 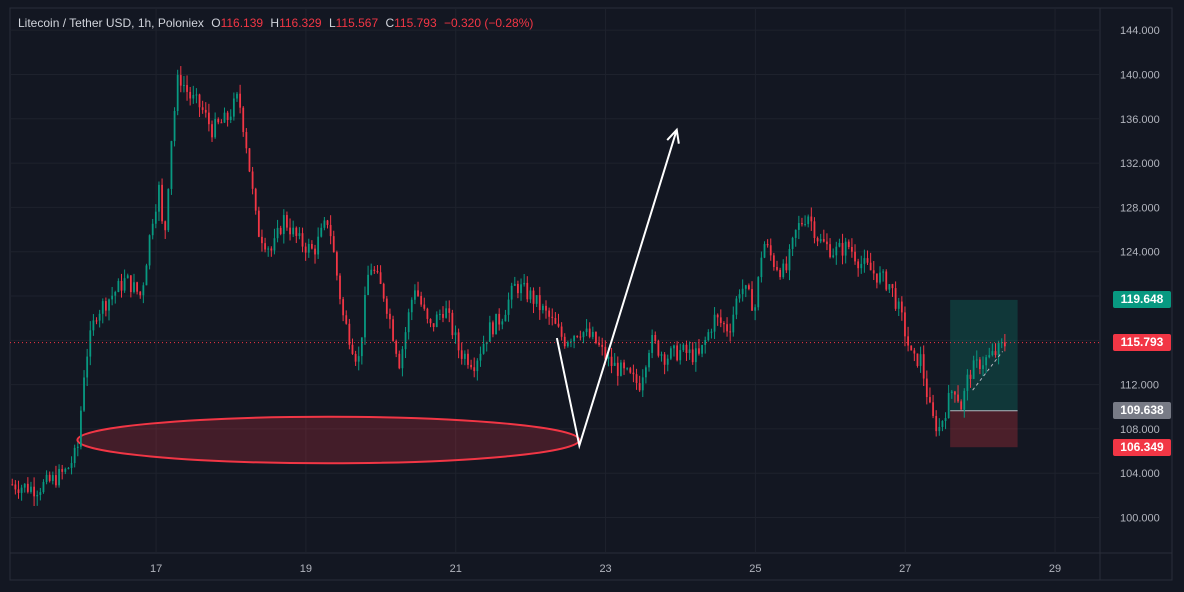 I want to click on high-label: H, so click(x=275, y=23).